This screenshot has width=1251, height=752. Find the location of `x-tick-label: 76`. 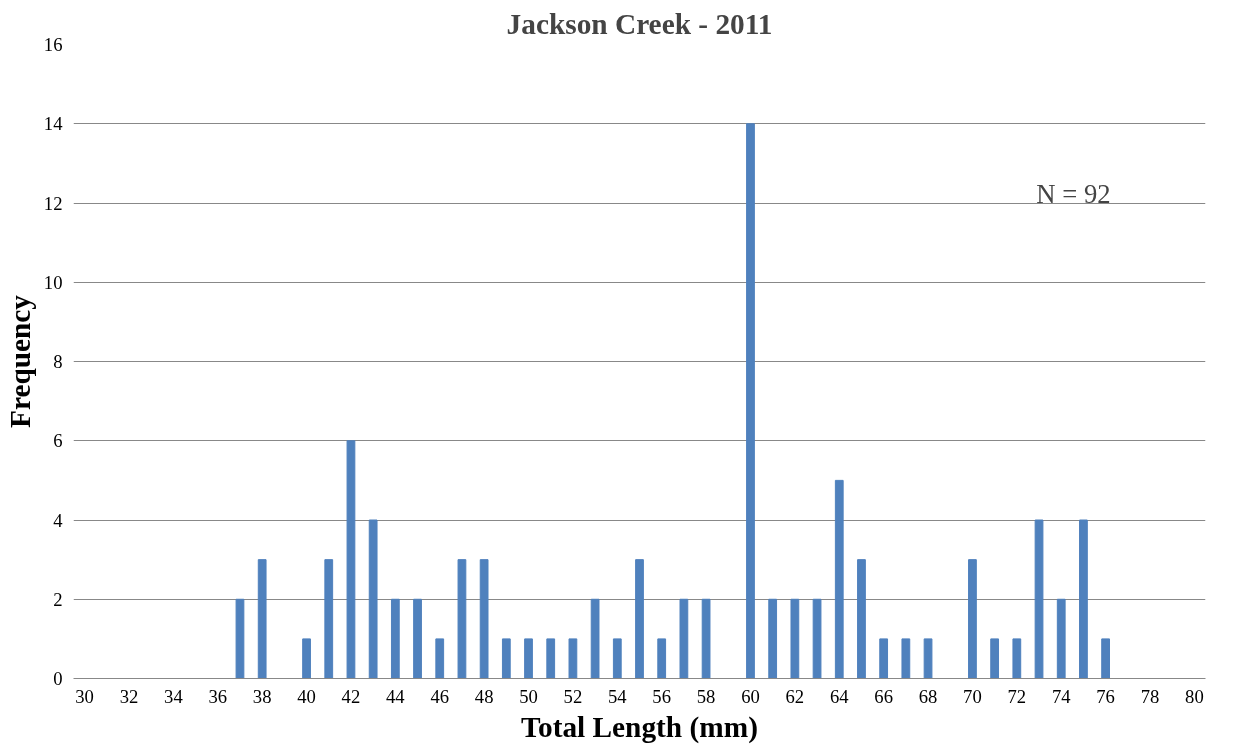

x-tick-label: 76 is located at coordinates (1105, 696).